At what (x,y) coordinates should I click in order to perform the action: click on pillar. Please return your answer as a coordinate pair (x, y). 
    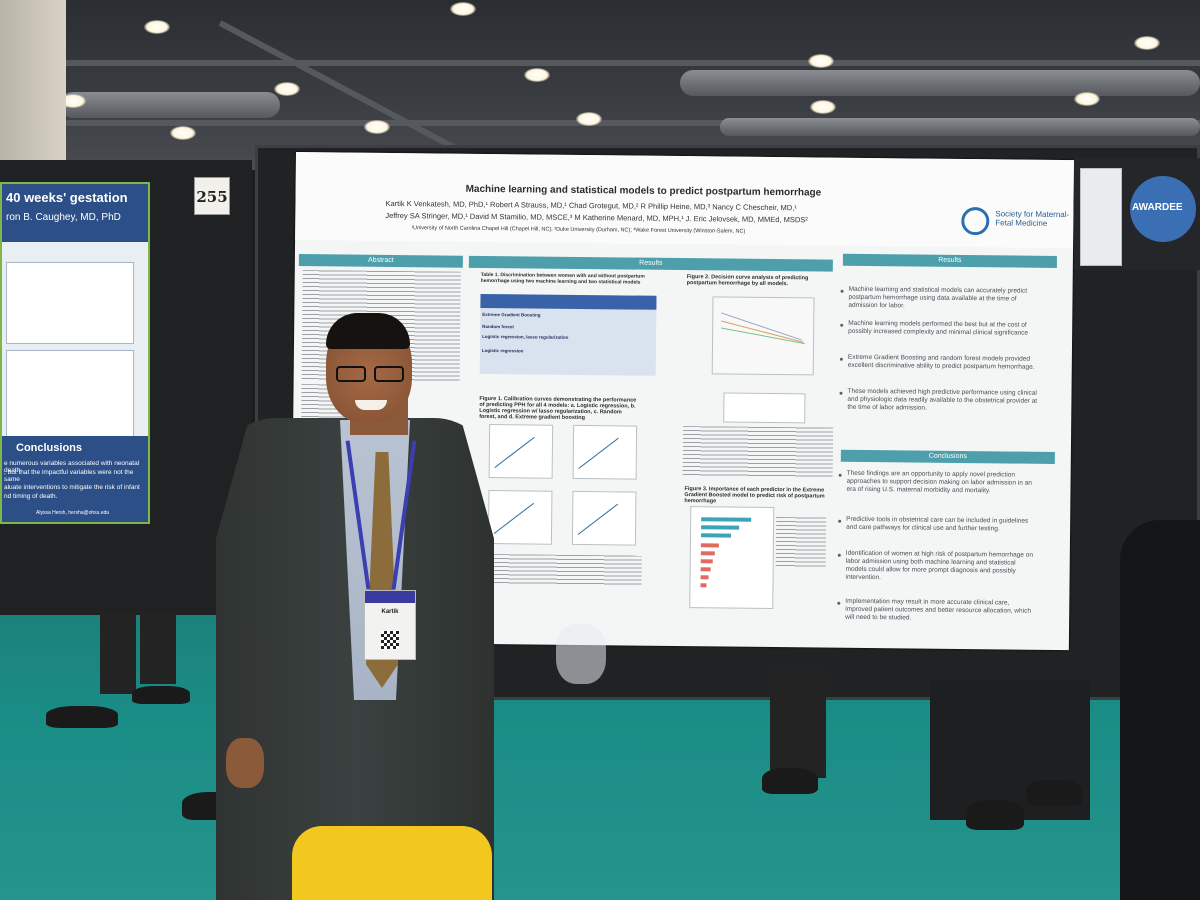
    Looking at the image, I should click on (33, 90).